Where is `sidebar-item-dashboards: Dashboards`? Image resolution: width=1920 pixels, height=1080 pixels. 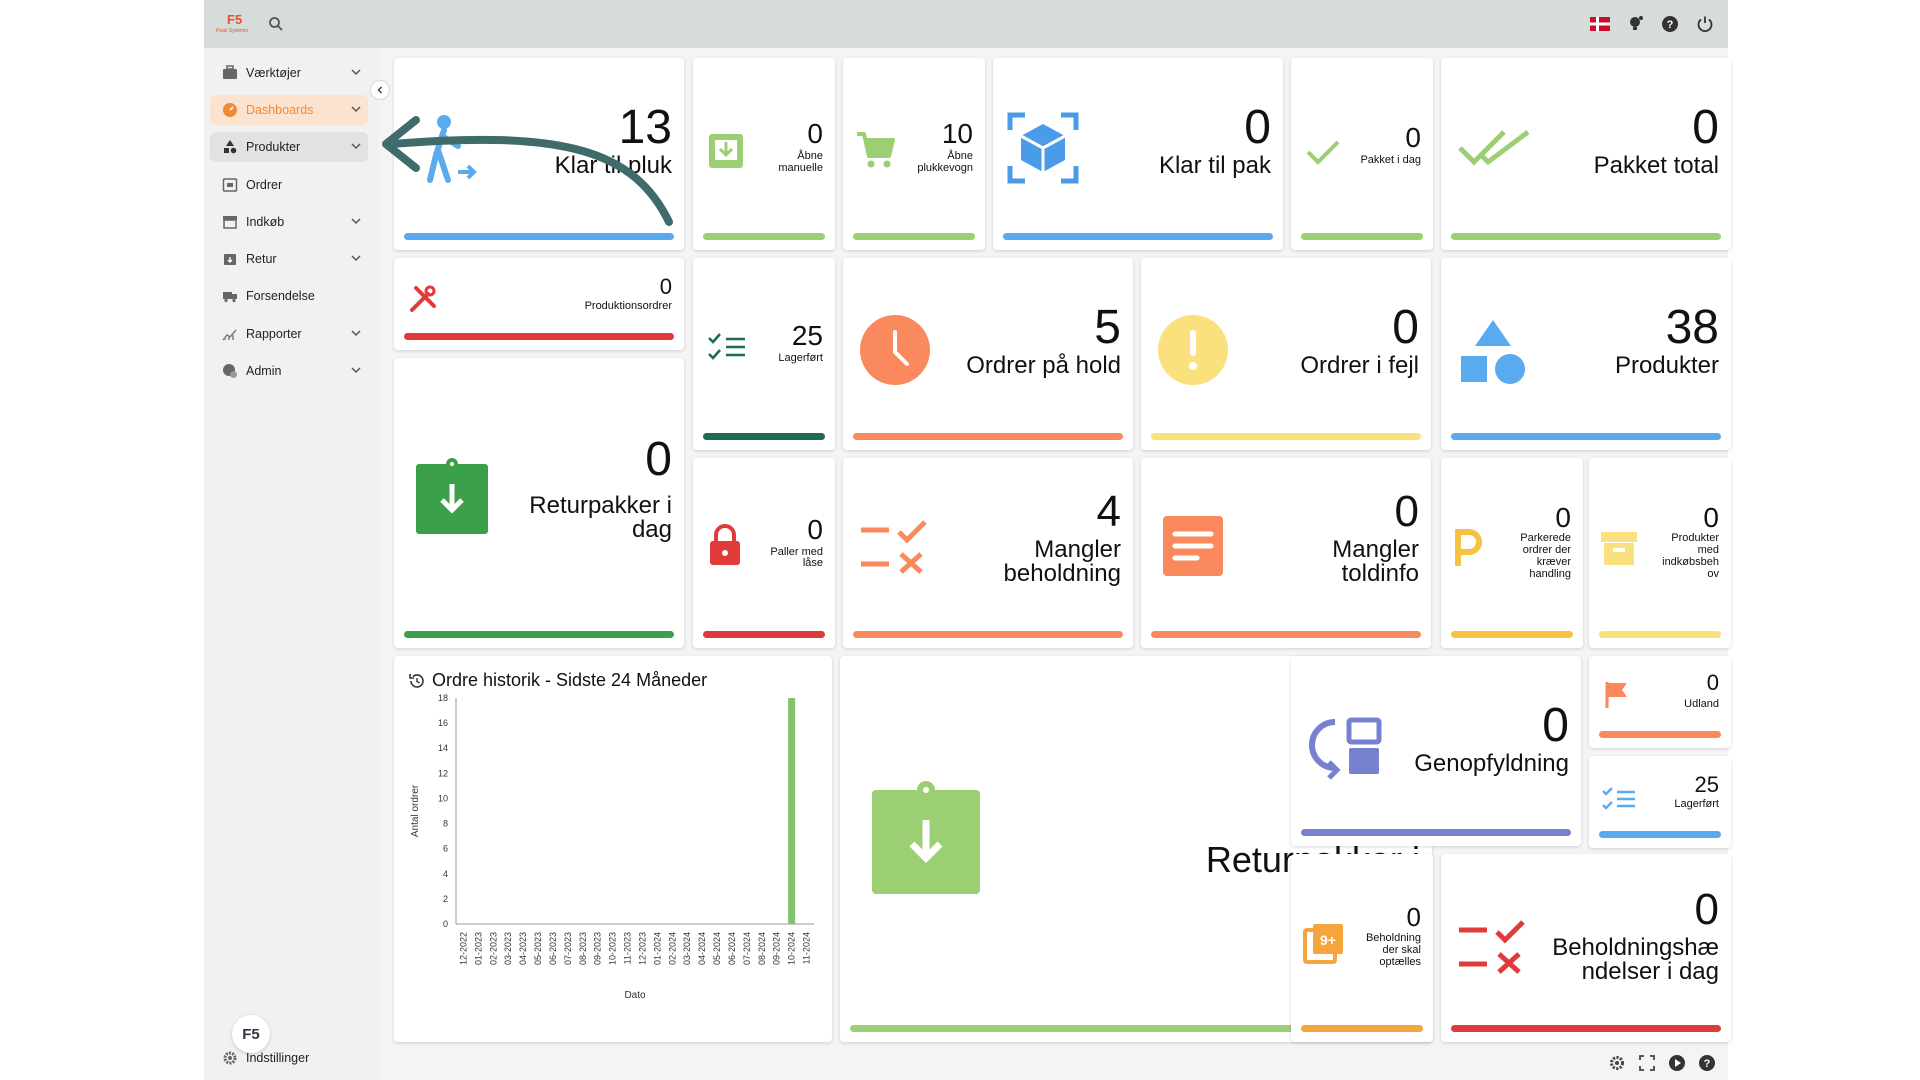
sidebar-item-dashboards: Dashboards is located at coordinates (289, 110).